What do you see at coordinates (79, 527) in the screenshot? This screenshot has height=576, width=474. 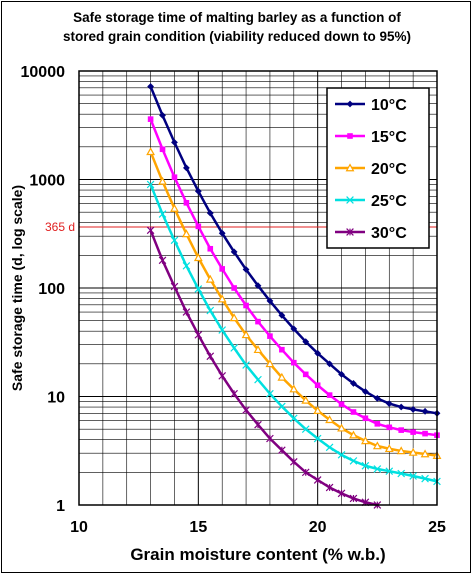 I see `x-tick-label: 10` at bounding box center [79, 527].